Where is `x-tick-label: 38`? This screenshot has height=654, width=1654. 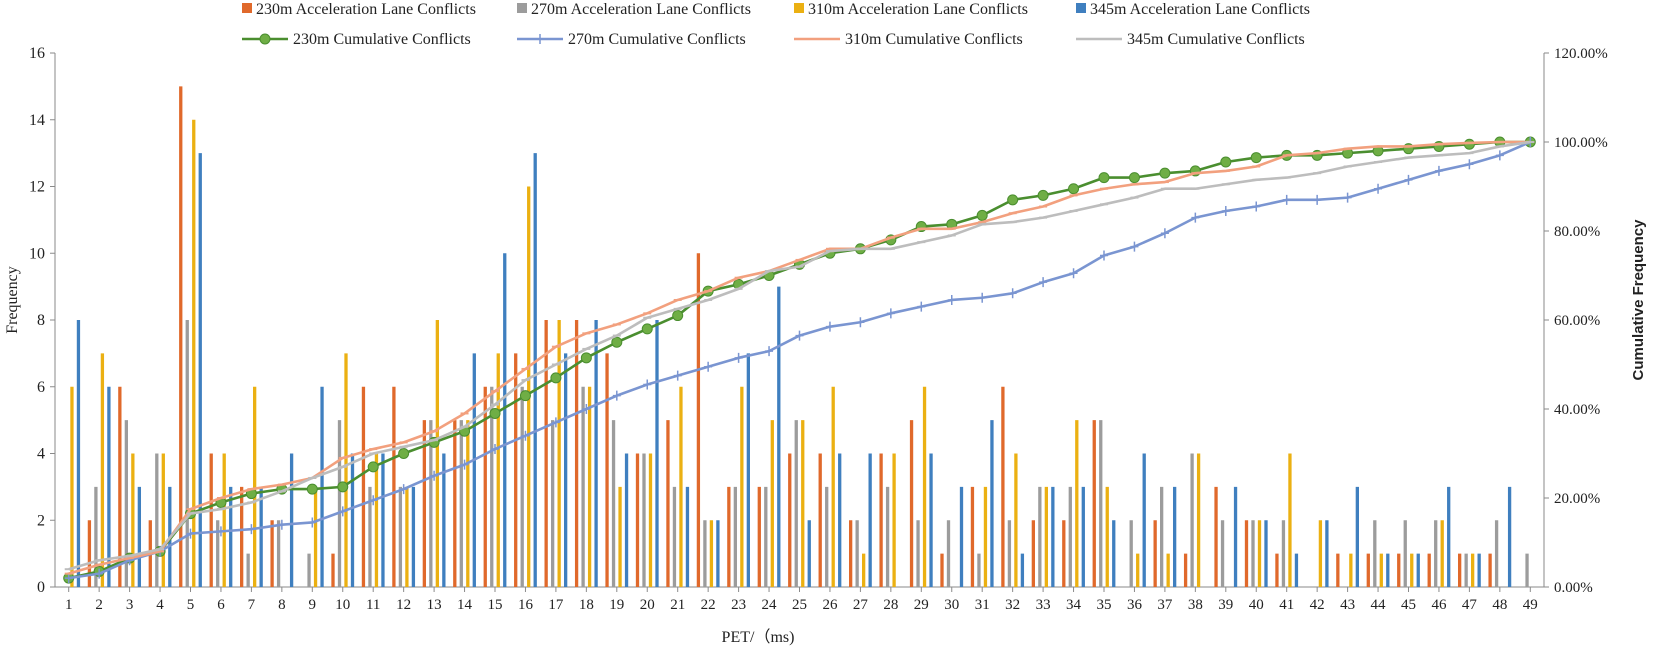
x-tick-label: 38 is located at coordinates (1195, 605).